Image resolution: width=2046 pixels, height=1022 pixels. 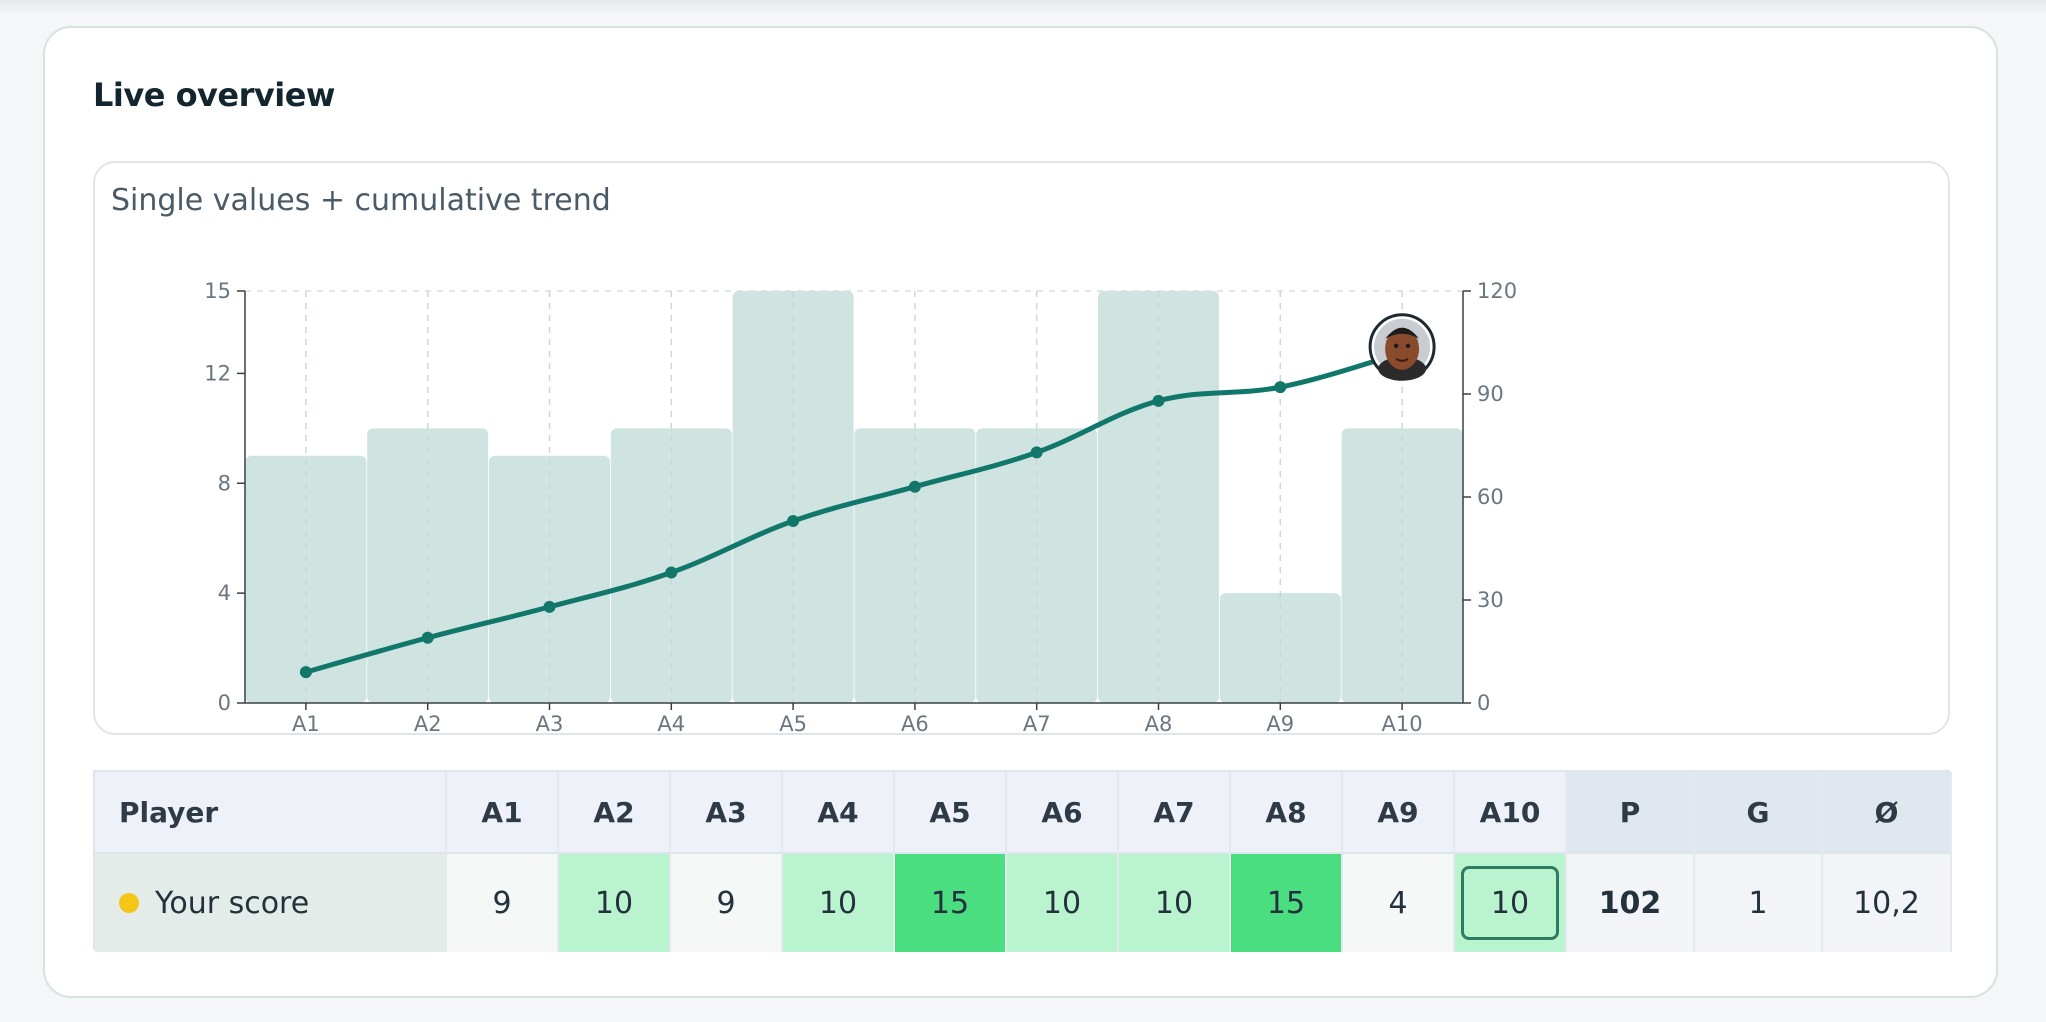 What do you see at coordinates (1759, 903) in the screenshot?
I see `games-cell: 1` at bounding box center [1759, 903].